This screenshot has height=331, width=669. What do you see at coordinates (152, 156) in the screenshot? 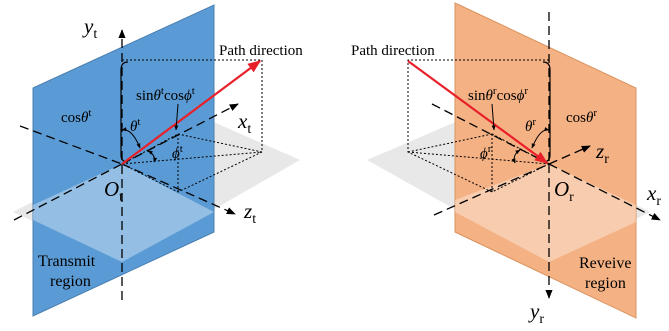
I see `transmit-phi-arc` at bounding box center [152, 156].